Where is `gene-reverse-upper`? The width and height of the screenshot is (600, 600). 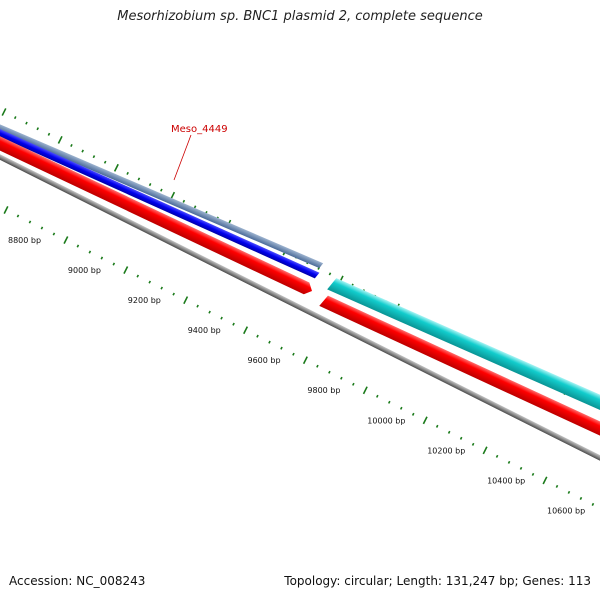
gene-reverse-upper is located at coordinates (156, 211).